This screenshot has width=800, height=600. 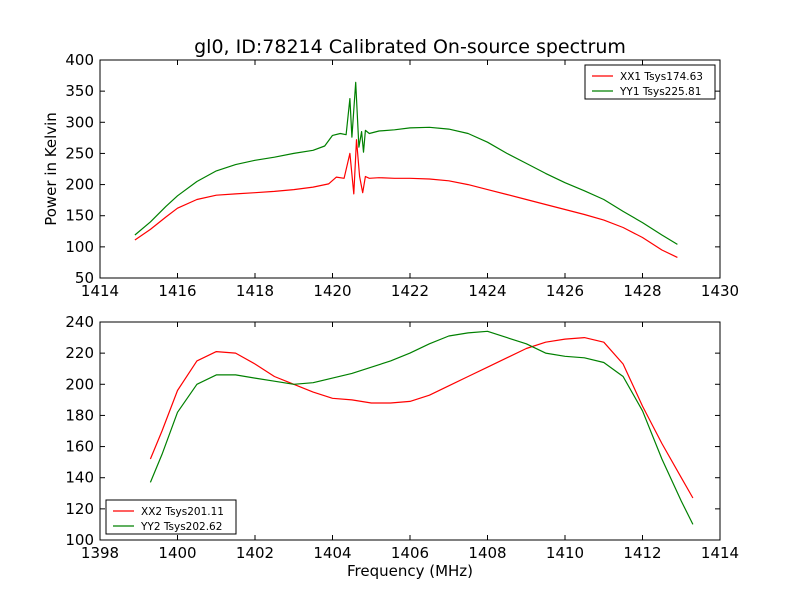 I want to click on bottom-legend-label-2: YY2 Tsys202.62, so click(x=181, y=527).